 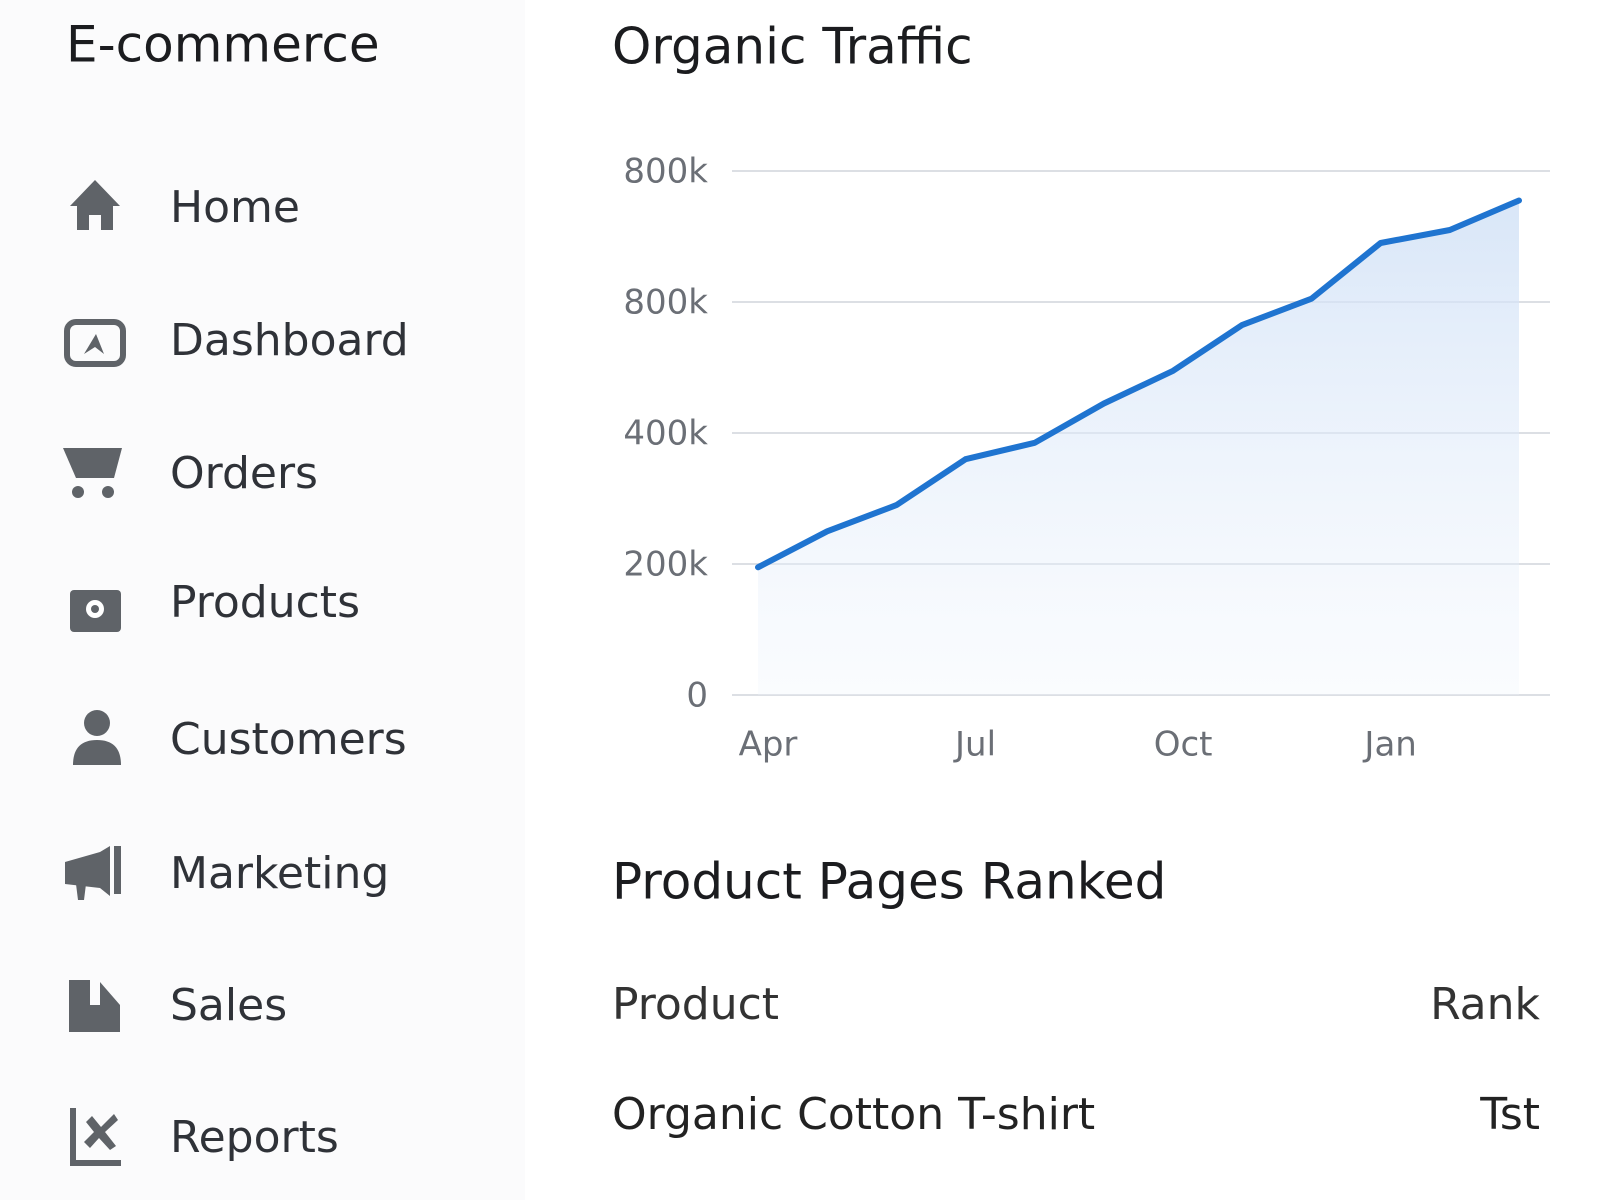 I want to click on nav-icons, so click(x=94, y=673).